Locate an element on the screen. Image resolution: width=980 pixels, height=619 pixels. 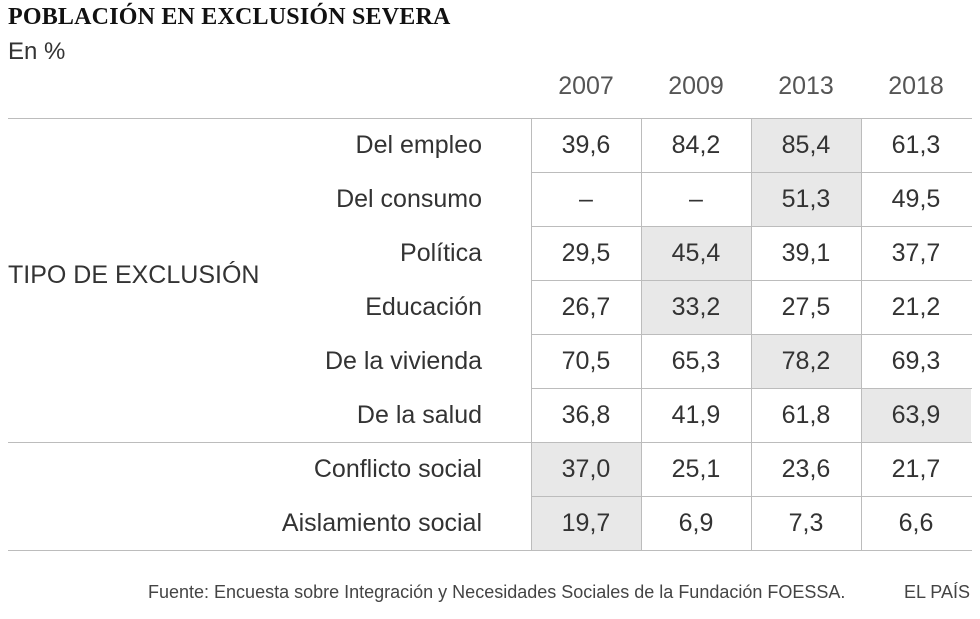
row-label: Del consumo is located at coordinates (409, 199).